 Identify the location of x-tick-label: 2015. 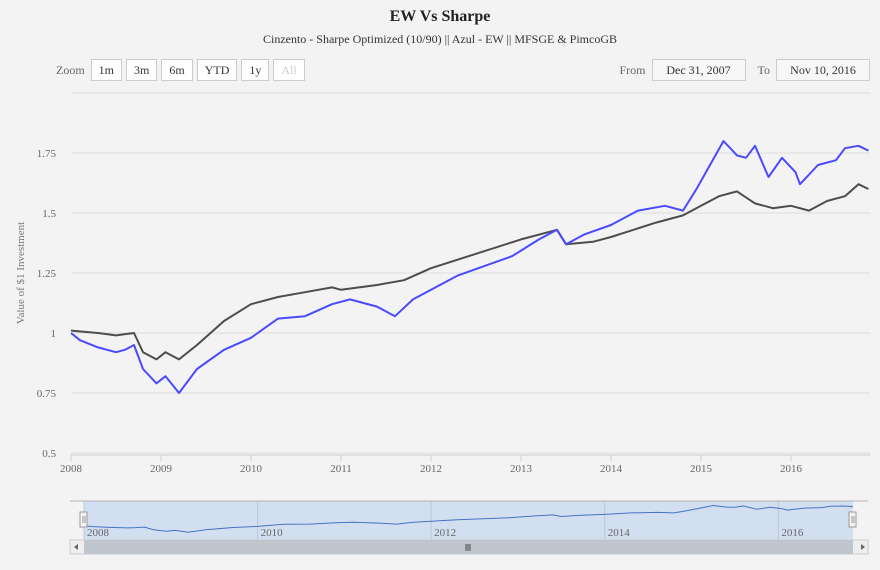
(701, 469).